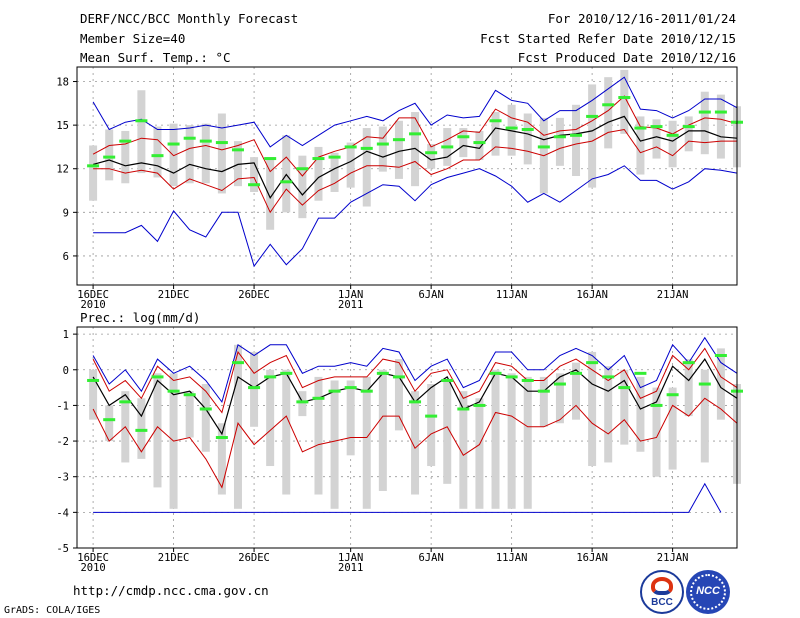 This screenshot has width=800, height=618. What do you see at coordinates (62, 513) in the screenshot?
I see `prec-ytick-label: -4` at bounding box center [62, 513].